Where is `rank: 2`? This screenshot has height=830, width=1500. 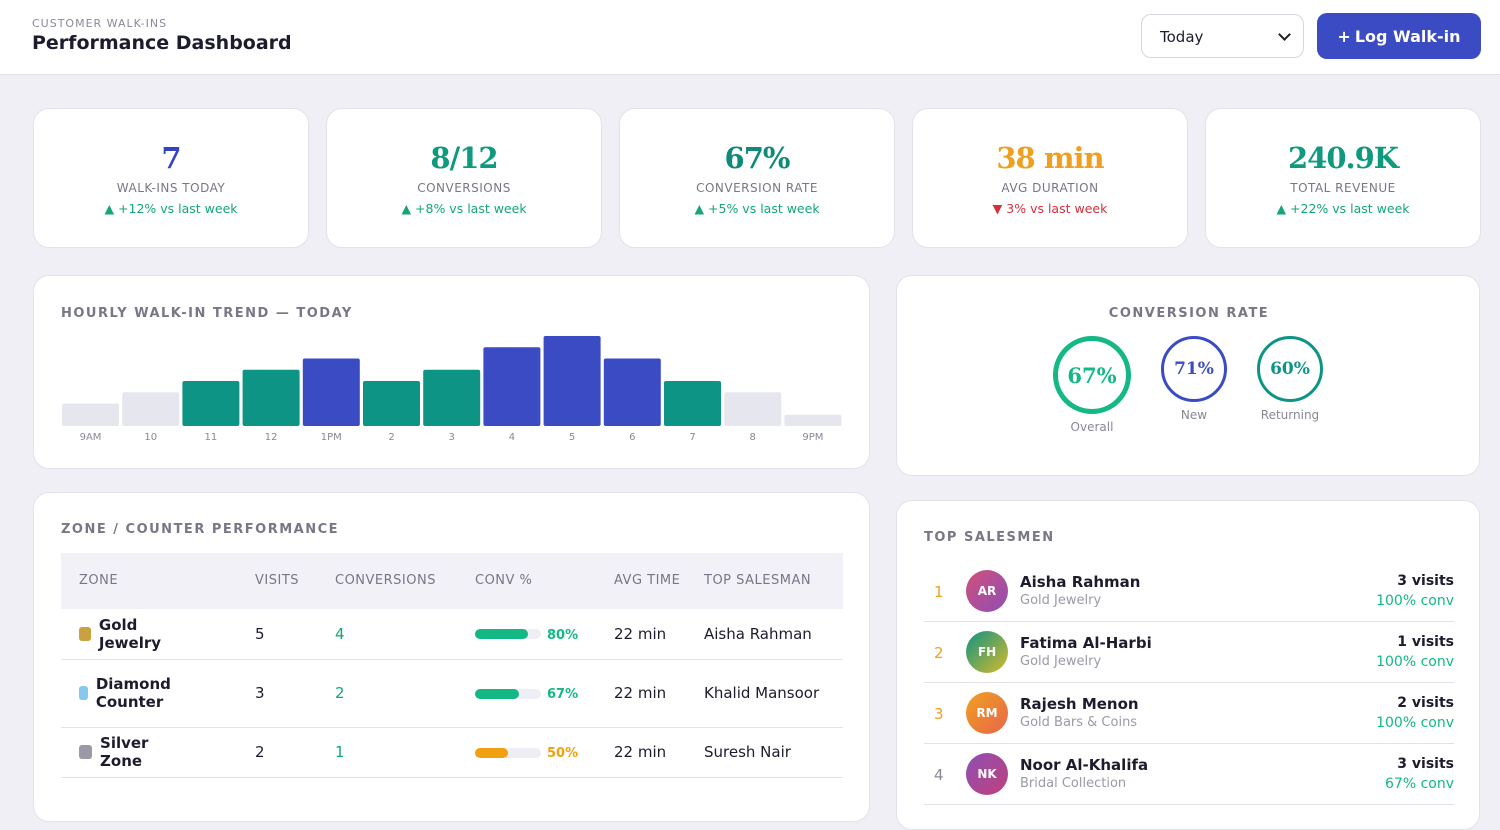 rank: 2 is located at coordinates (939, 653).